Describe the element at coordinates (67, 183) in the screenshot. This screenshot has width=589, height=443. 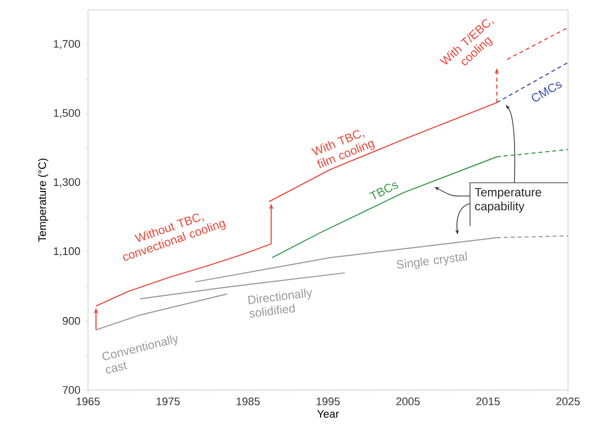
I see `y-tick-label: 1,300` at that location.